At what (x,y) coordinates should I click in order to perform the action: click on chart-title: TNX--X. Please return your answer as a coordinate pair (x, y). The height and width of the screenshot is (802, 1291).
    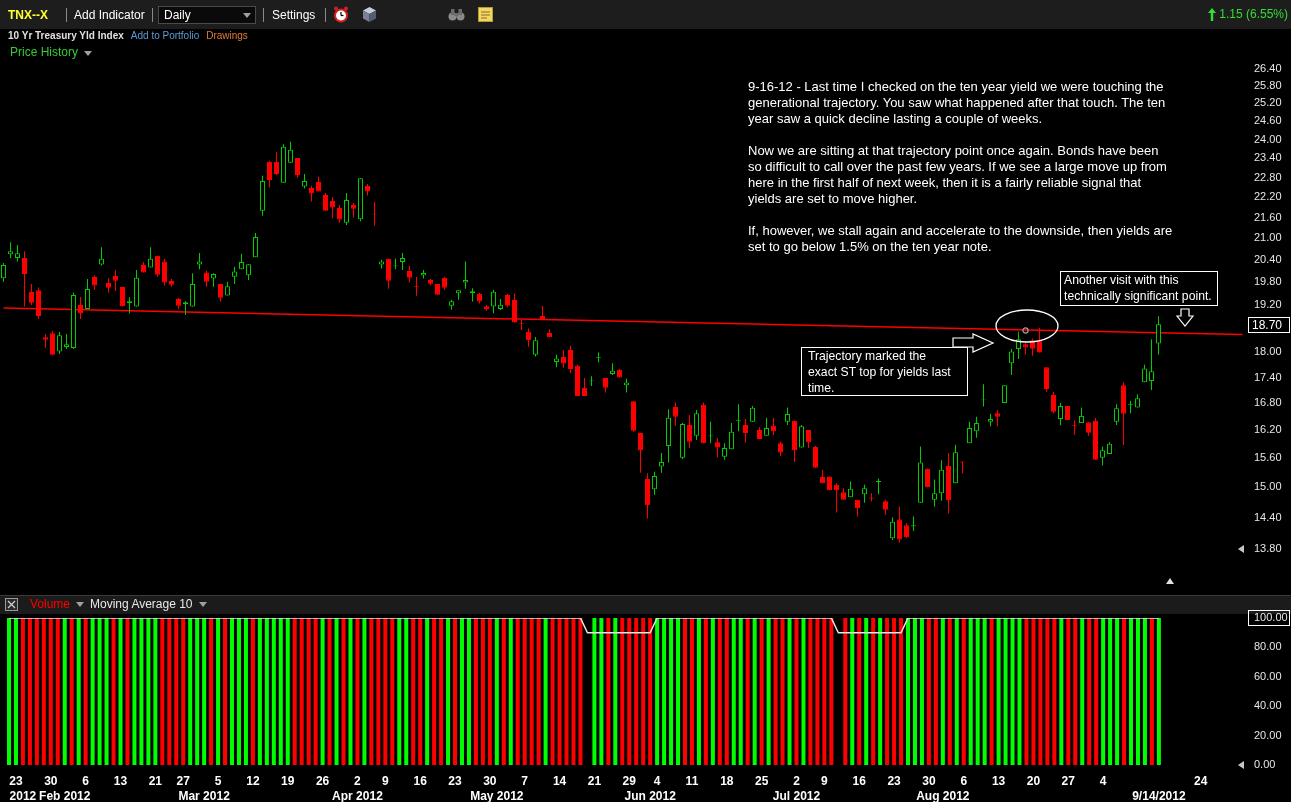
    Looking at the image, I should click on (28, 15).